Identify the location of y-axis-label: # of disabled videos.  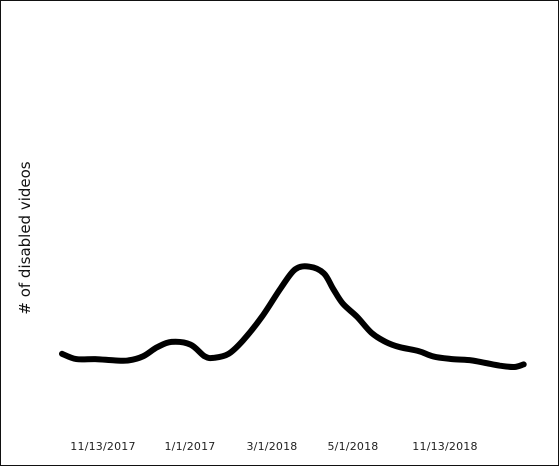
(25, 237).